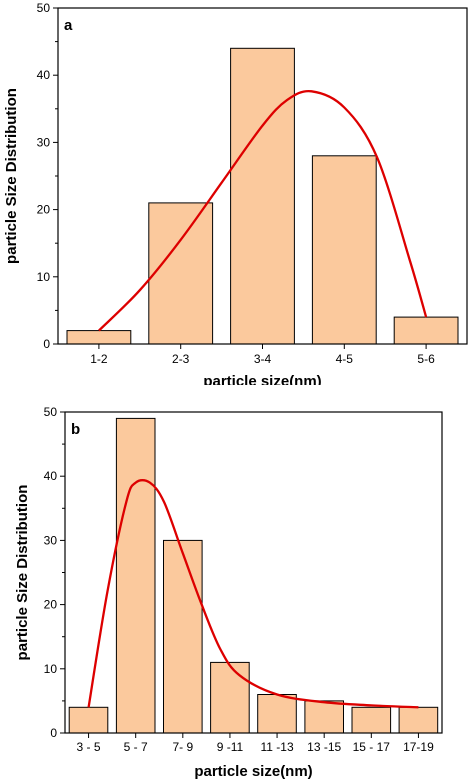 This screenshot has width=474, height=779. I want to click on chart-b-x-tick-label: 17-19, so click(418, 747).